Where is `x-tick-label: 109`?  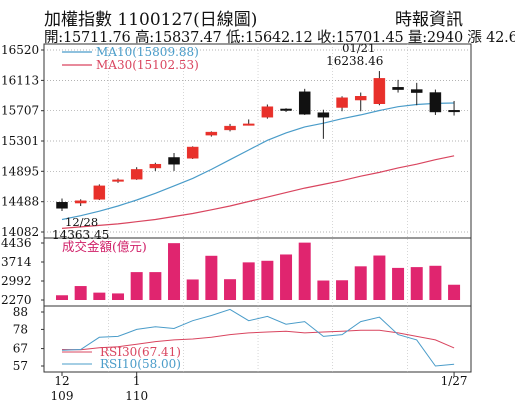
x-tick-label: 109 is located at coordinates (62, 396).